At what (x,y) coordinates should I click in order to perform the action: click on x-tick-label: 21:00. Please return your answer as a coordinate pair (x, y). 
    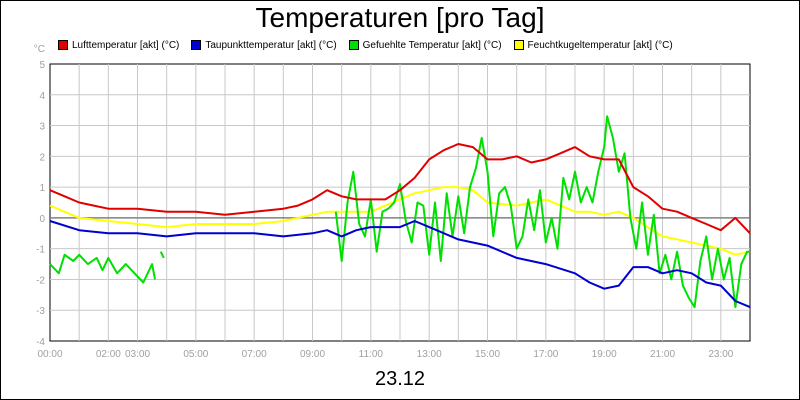
    Looking at the image, I should click on (662, 354).